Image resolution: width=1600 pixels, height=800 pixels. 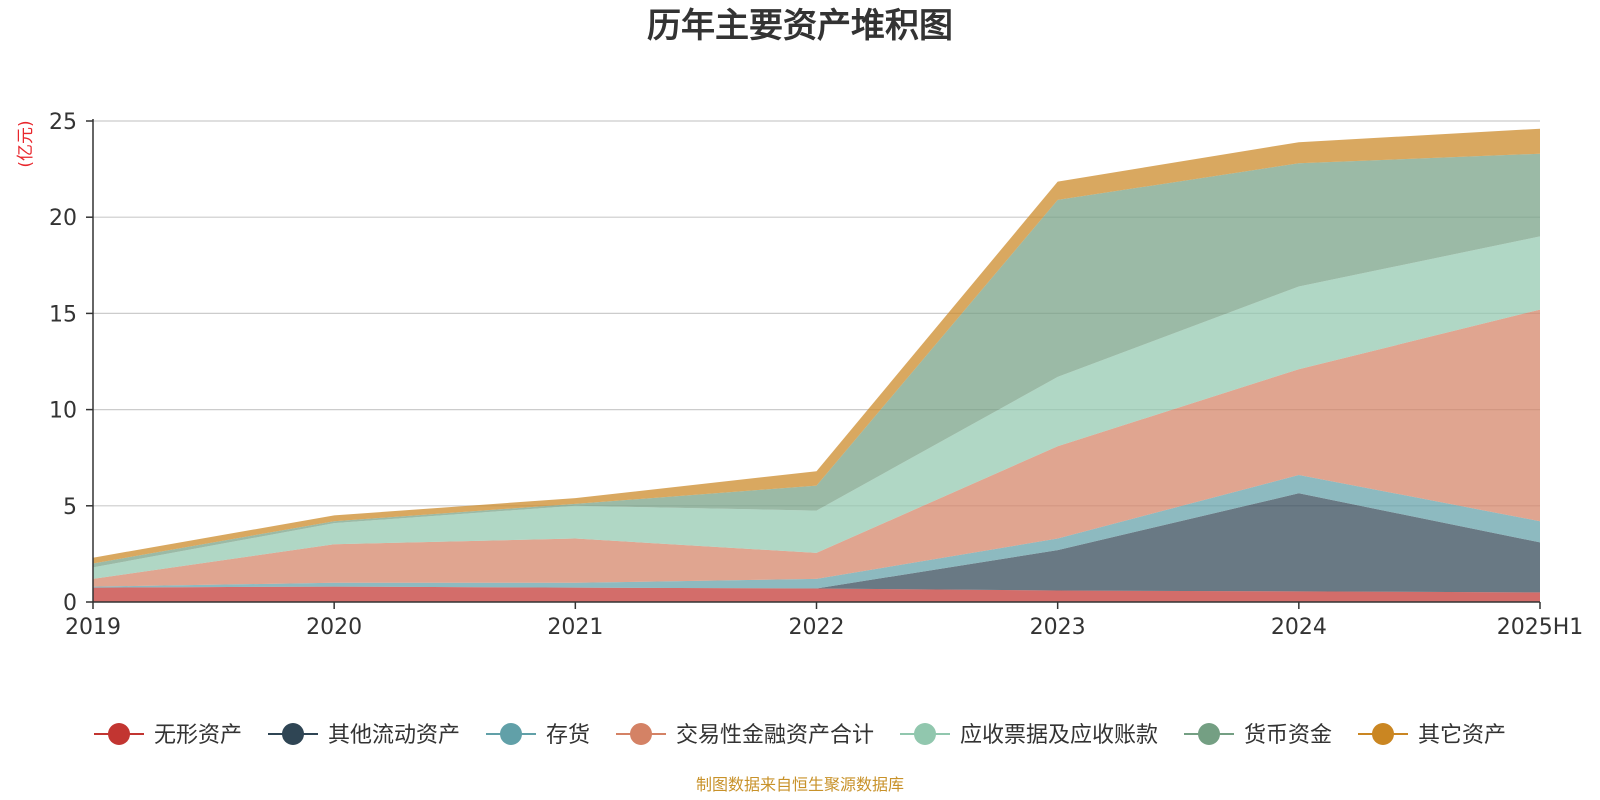 What do you see at coordinates (63, 122) in the screenshot?
I see `y-tick-label: 25` at bounding box center [63, 122].